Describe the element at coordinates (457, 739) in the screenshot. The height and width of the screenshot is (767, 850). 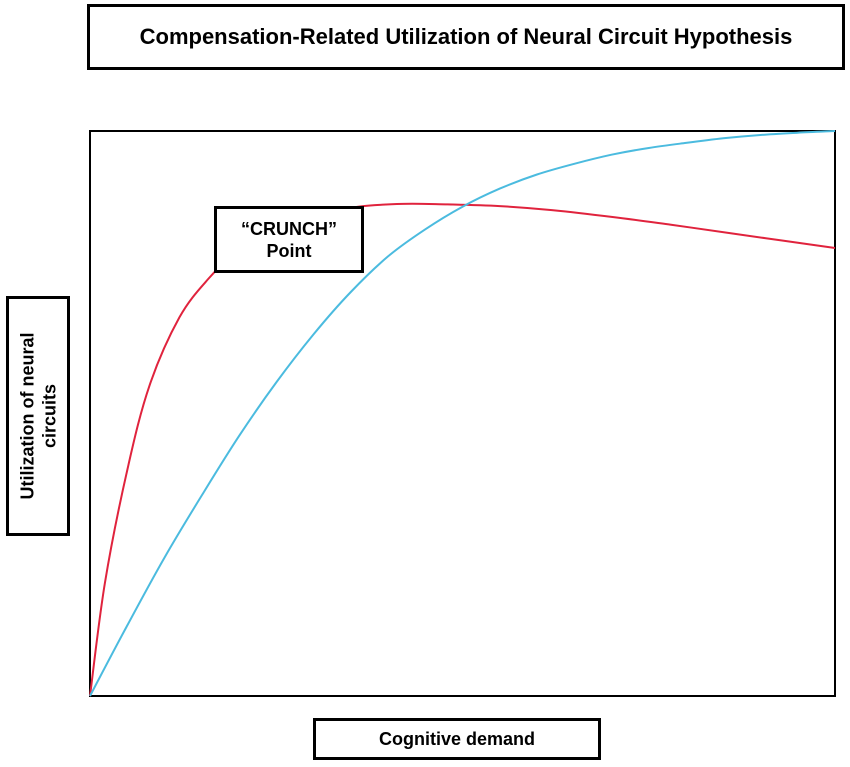
I see `x-axis-label: Cognitive demand` at that location.